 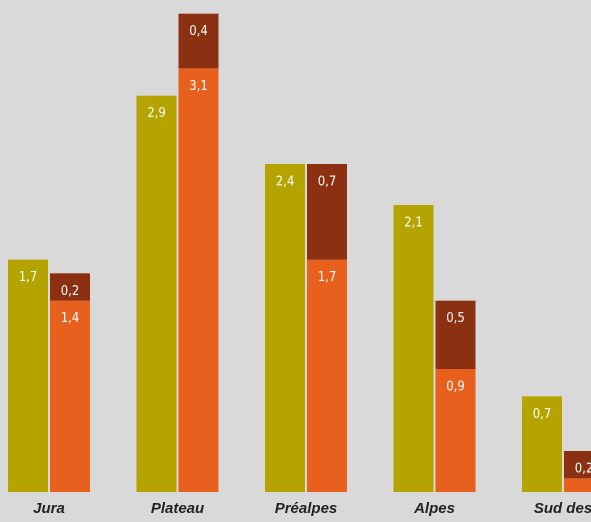 What do you see at coordinates (177, 508) in the screenshot?
I see `x-tick-label: Plateau` at bounding box center [177, 508].